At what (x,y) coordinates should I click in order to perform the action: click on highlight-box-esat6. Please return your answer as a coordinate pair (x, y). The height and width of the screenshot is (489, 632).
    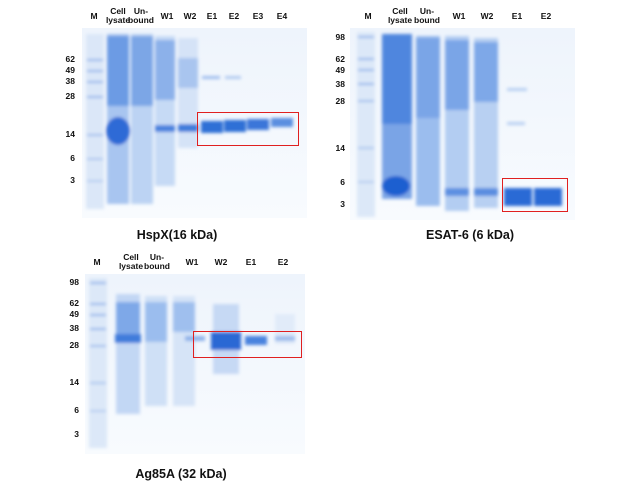
    Looking at the image, I should click on (535, 195).